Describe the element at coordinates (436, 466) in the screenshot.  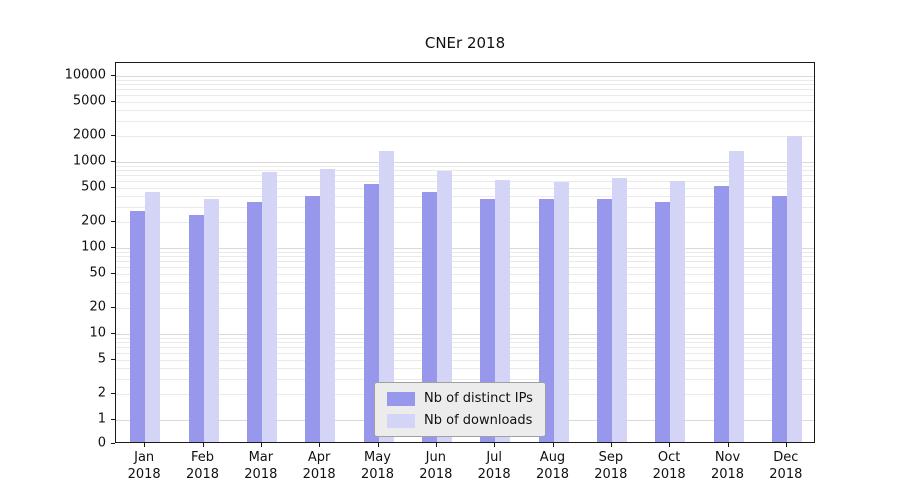
I see `x-tick-label: Jun 2018` at that location.